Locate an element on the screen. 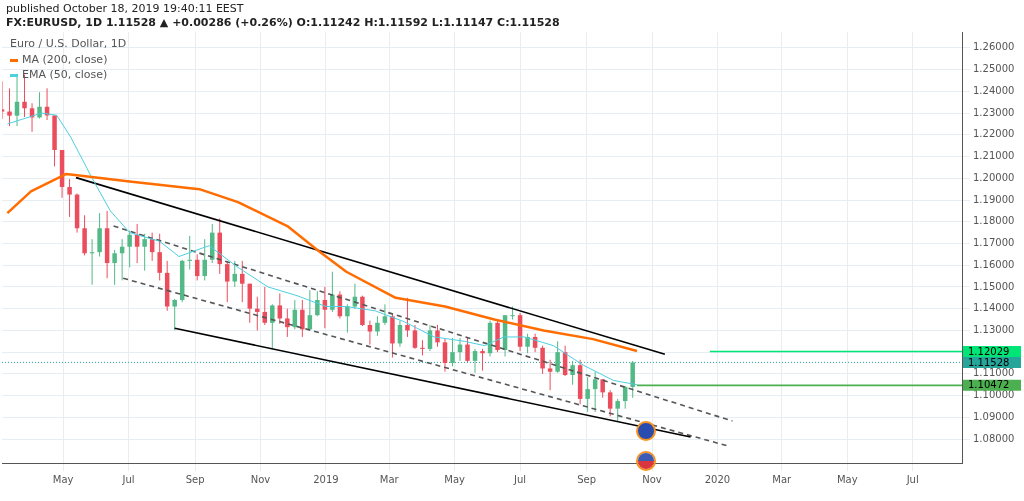 The width and height of the screenshot is (1024, 501). data-label: 1.12029 is located at coordinates (989, 351).